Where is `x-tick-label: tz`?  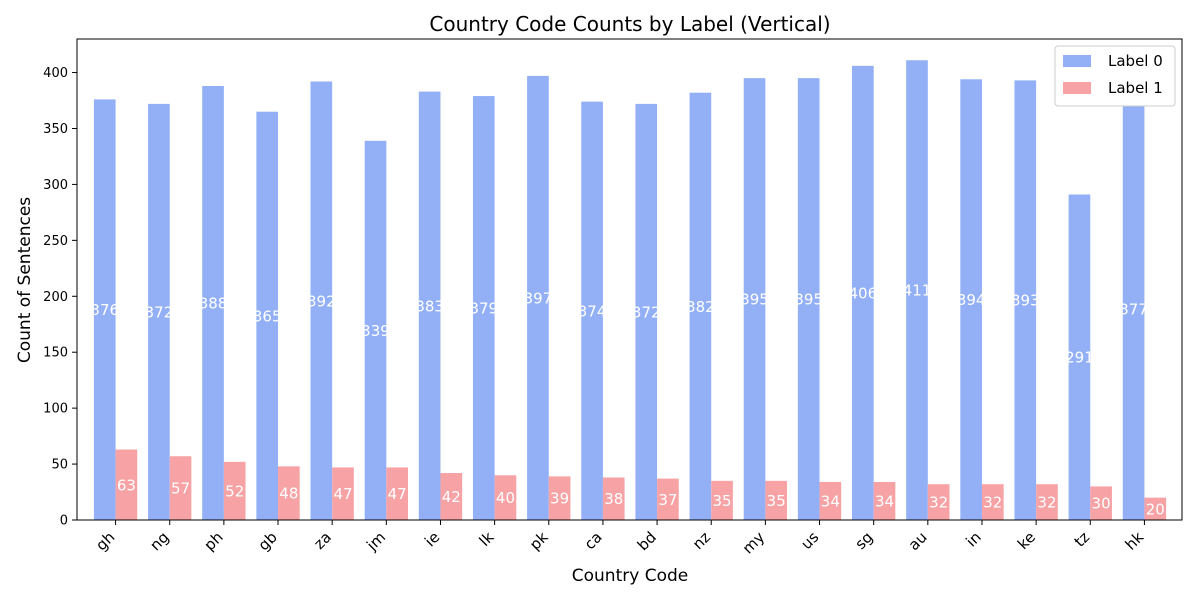 x-tick-label: tz is located at coordinates (1082, 539).